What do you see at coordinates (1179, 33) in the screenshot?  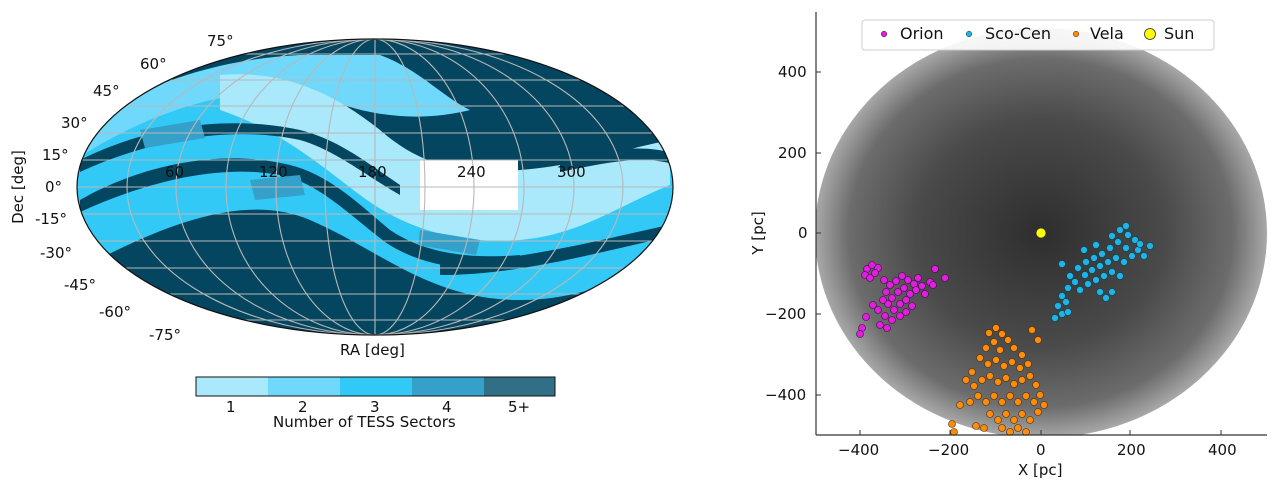 I see `legend-sun-label: Sun` at bounding box center [1179, 33].